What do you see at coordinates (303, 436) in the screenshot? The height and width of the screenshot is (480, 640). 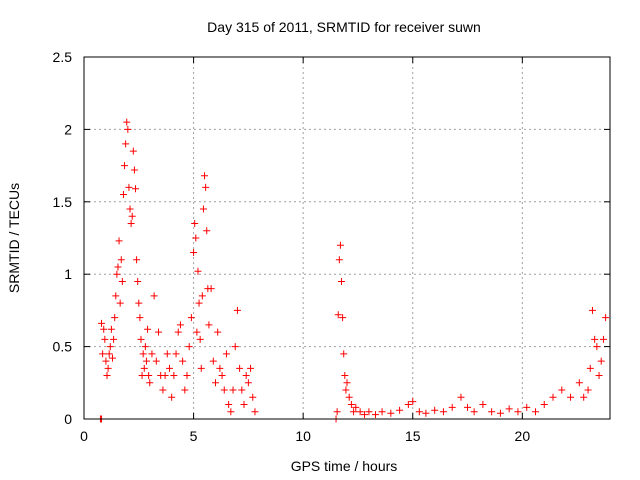 I see `x-tick-label: 10` at bounding box center [303, 436].